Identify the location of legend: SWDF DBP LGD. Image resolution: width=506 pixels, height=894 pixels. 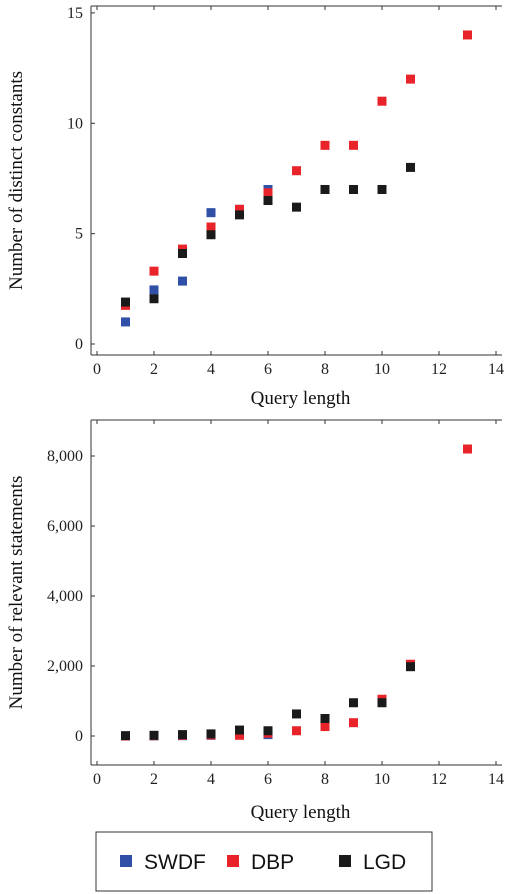
(264, 861).